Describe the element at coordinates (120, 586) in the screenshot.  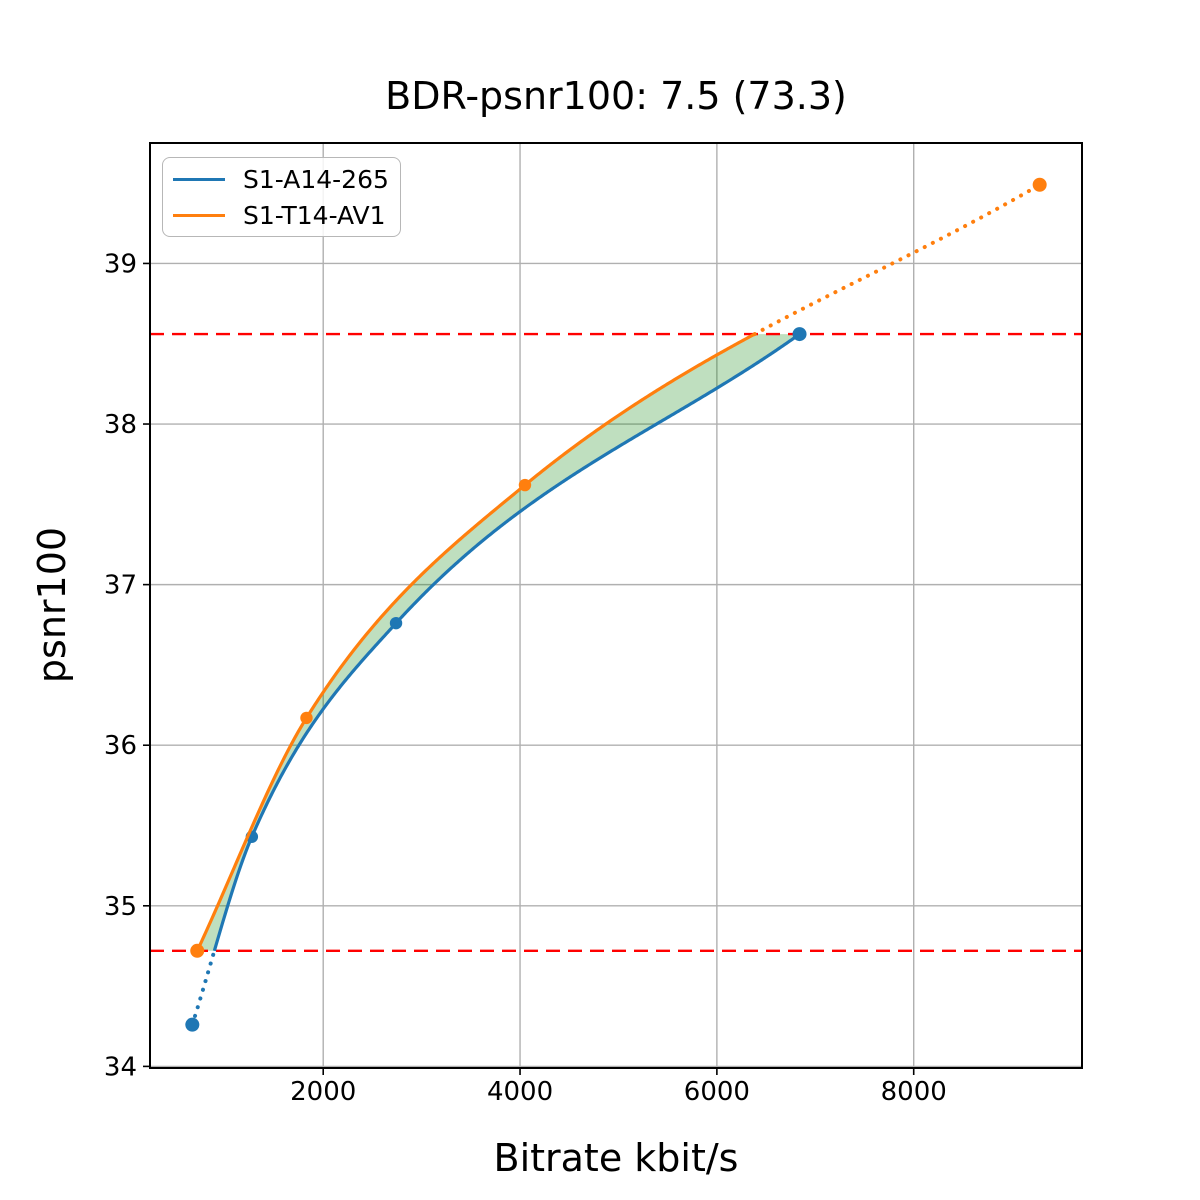
I see `y-tick-label: 37` at that location.